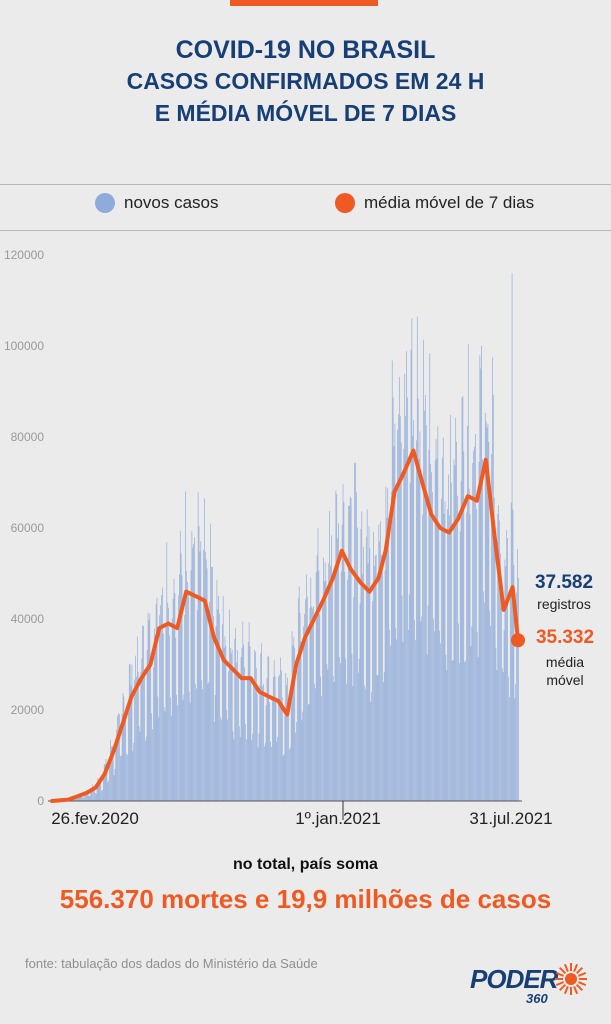 Image resolution: width=611 pixels, height=1024 pixels. Describe the element at coordinates (565, 680) in the screenshot. I see `annotation-media-label-2: móvel` at that location.